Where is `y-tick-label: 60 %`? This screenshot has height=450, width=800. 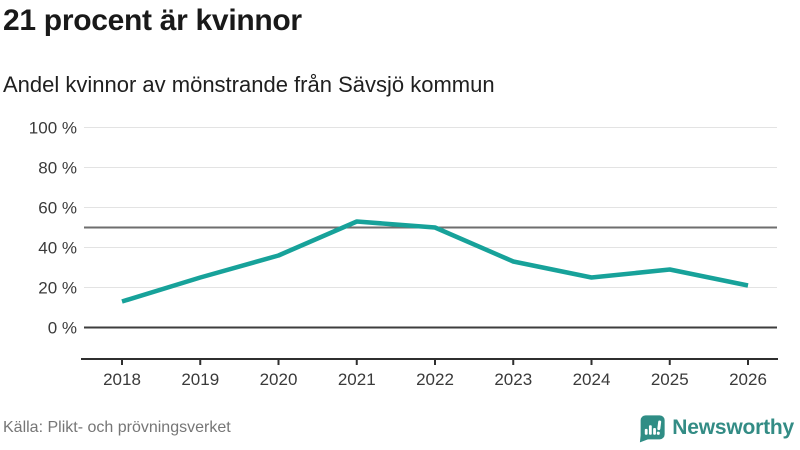 y-tick-label: 60 % is located at coordinates (57, 208).